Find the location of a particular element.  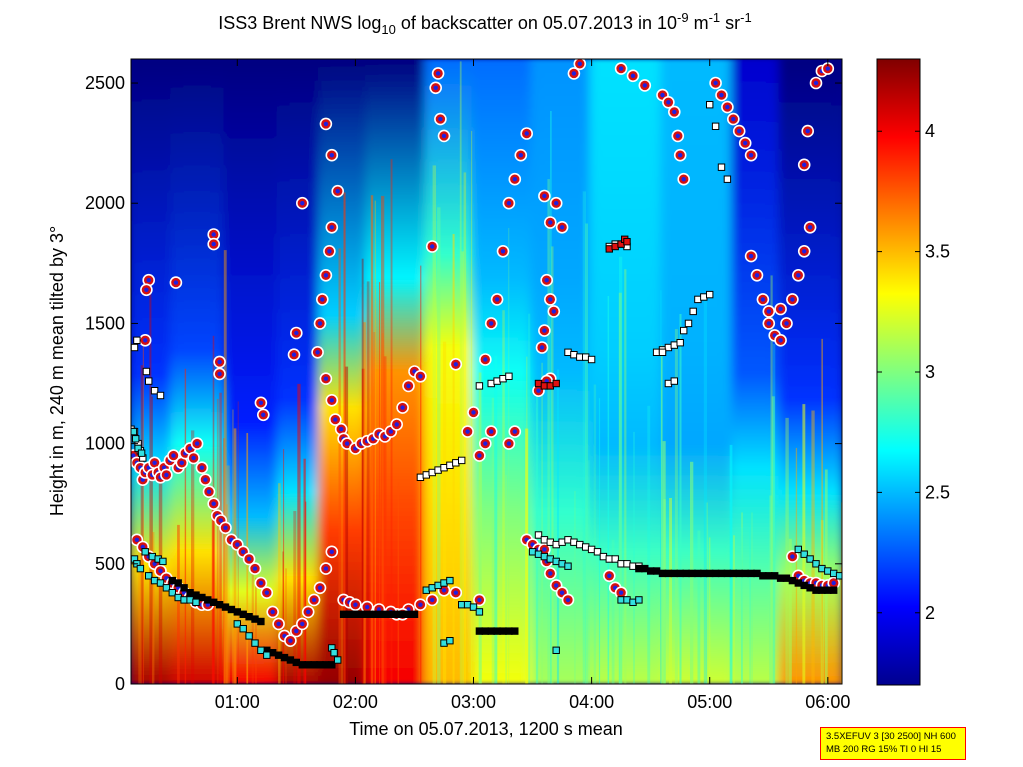

colorbar-ticks: 2 2.5 3 3.5 4 is located at coordinates (913, 372).